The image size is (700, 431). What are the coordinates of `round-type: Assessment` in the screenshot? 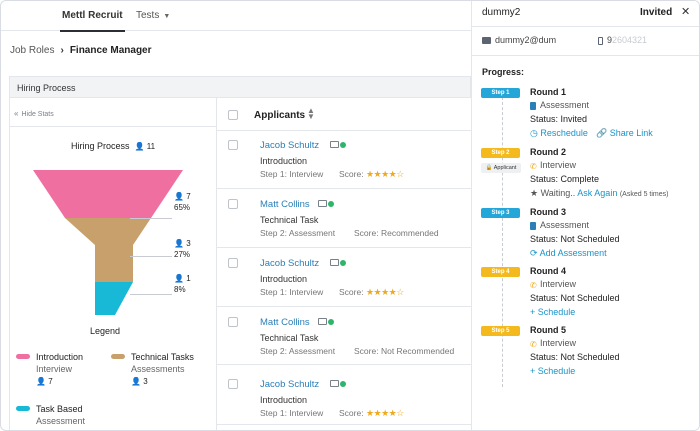 It's located at (559, 105).